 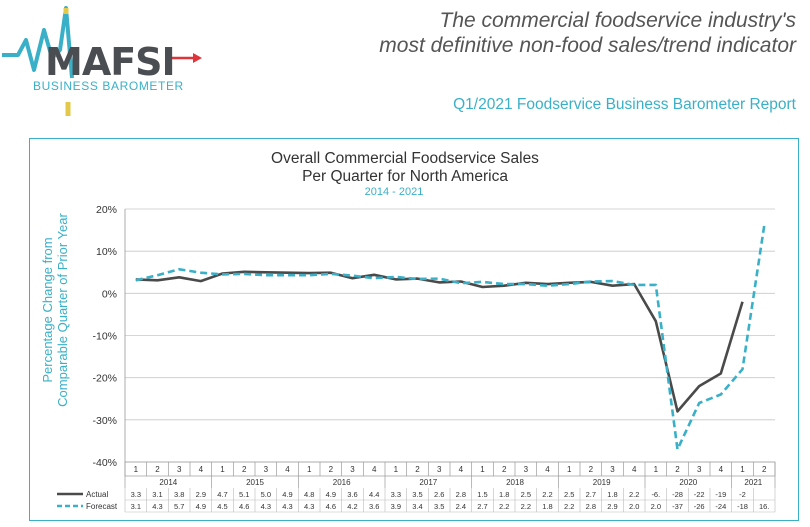 I want to click on data-label: 3.1, so click(x=136, y=506).